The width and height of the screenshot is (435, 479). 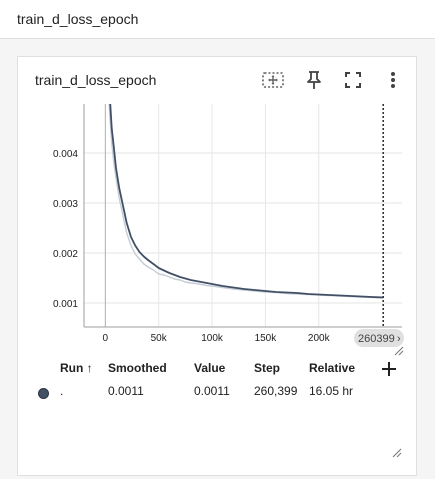 What do you see at coordinates (65, 254) in the screenshot?
I see `y-tick-label: 0.002` at bounding box center [65, 254].